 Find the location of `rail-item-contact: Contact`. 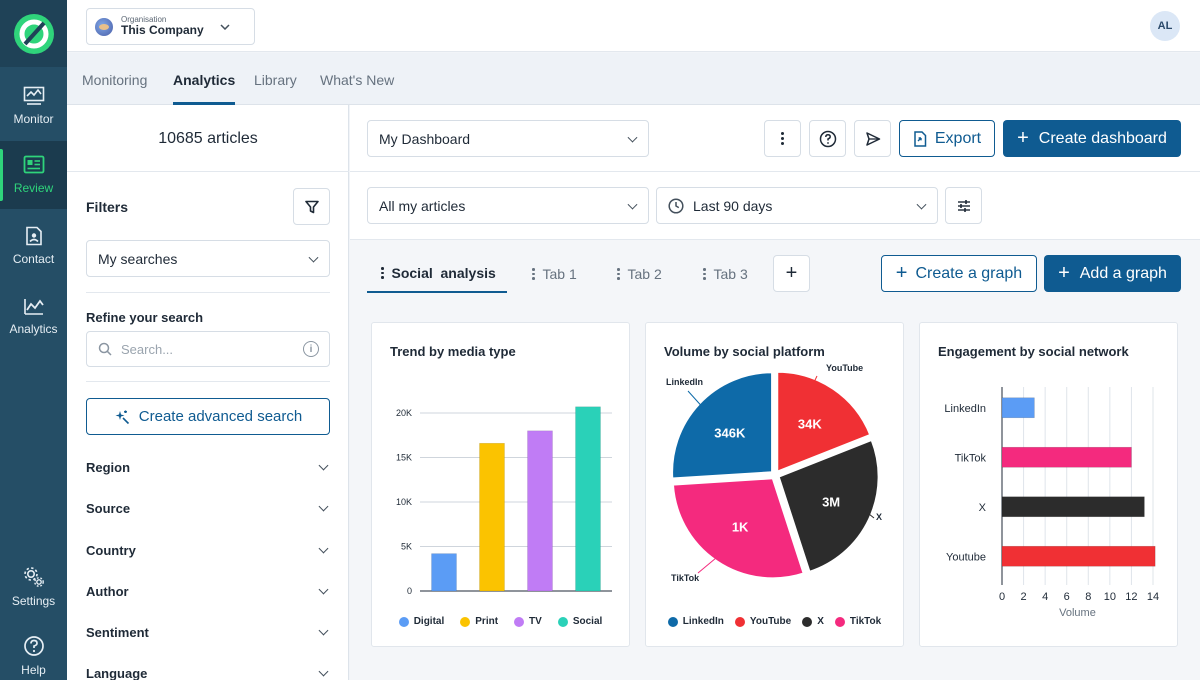

rail-item-contact: Contact is located at coordinates (33, 246).